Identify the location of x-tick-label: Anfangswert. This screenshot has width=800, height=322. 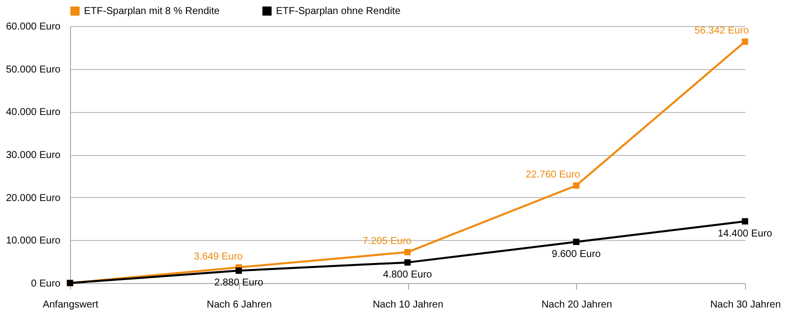
(70, 305).